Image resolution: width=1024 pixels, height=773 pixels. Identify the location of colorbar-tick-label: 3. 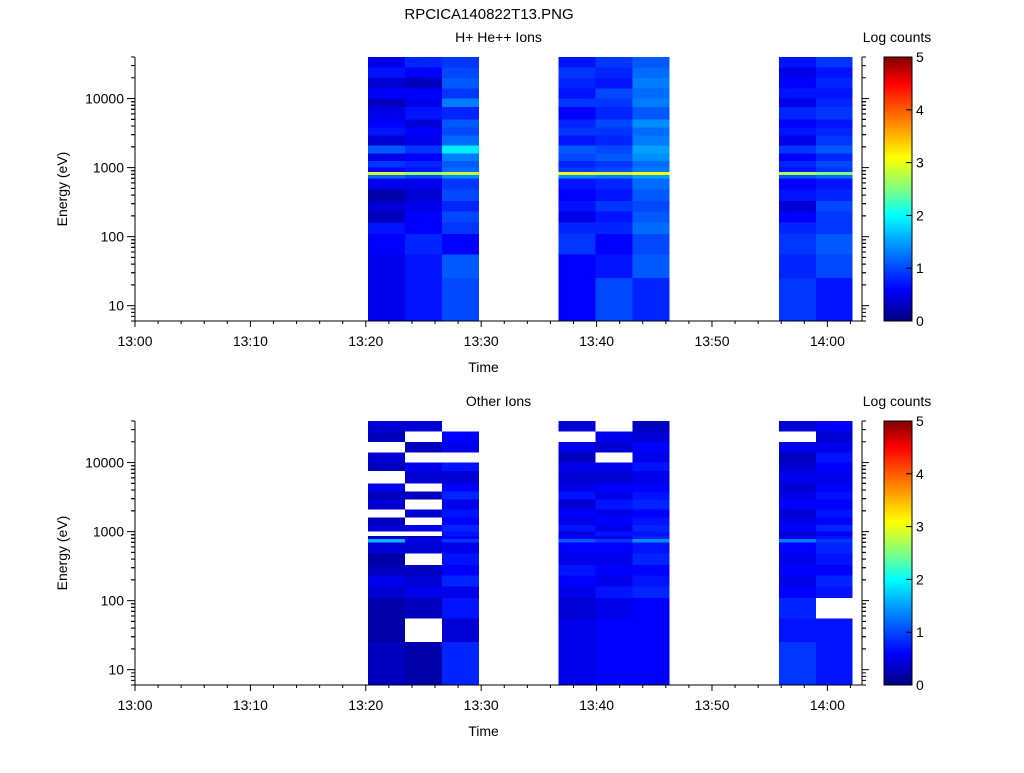
(920, 527).